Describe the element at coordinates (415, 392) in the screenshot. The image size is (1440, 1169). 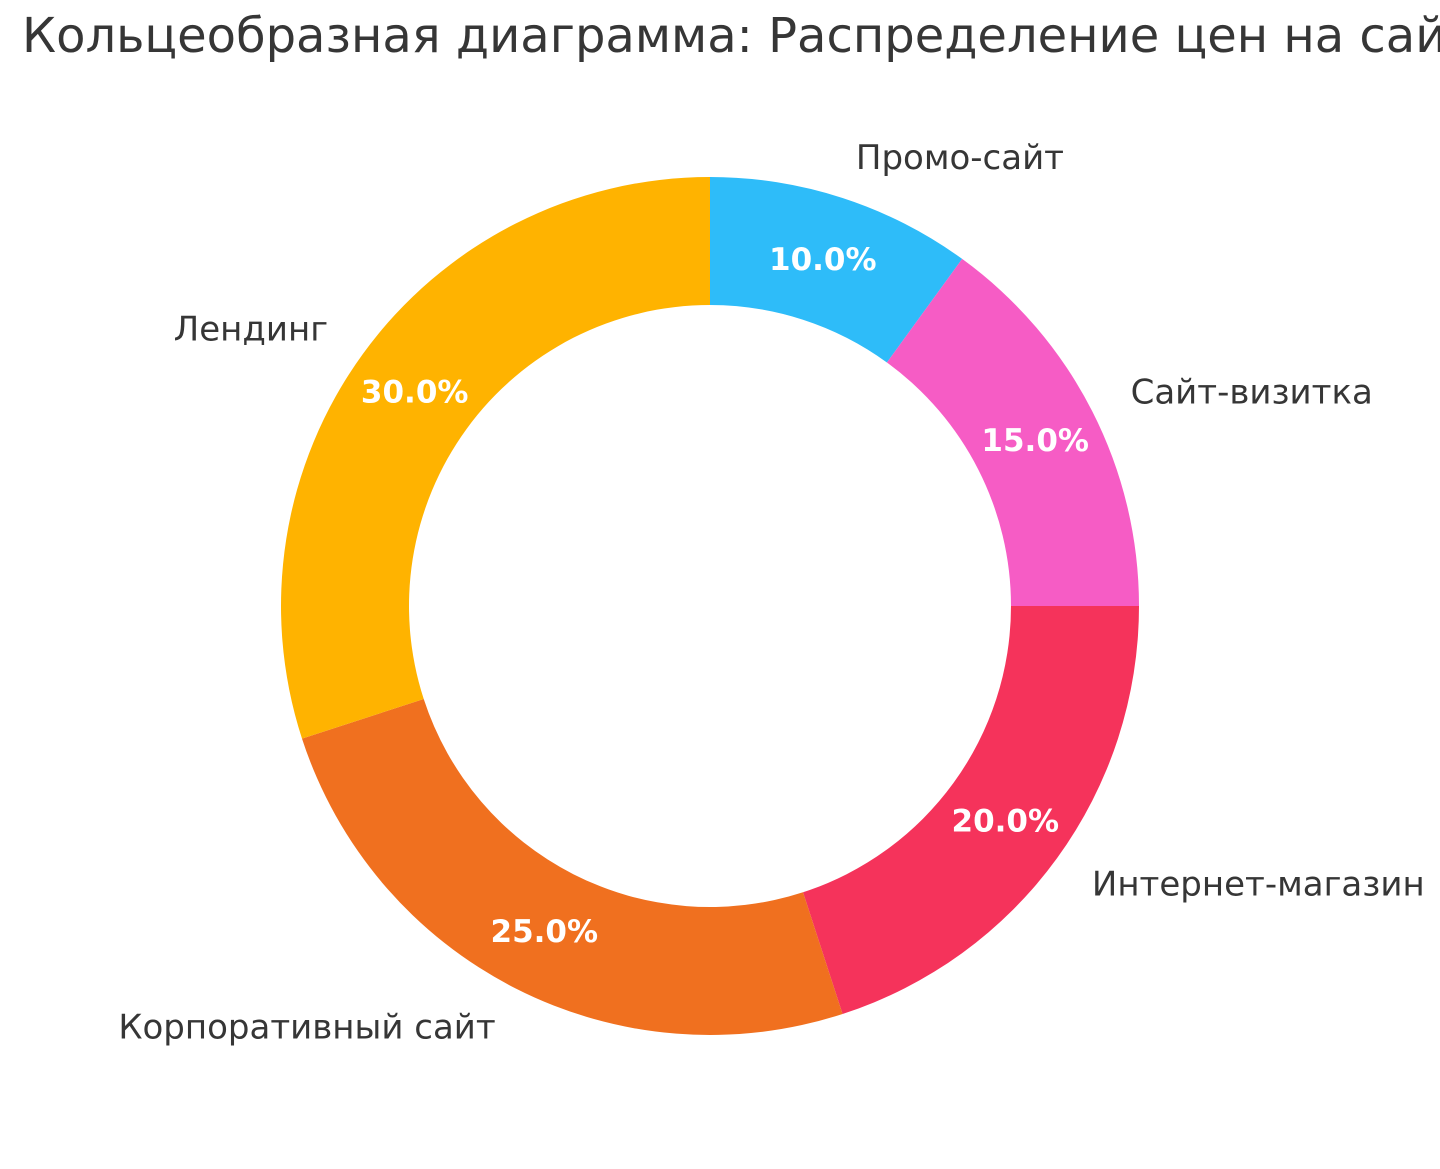
I see `percent-label-4: 30.0%` at that location.